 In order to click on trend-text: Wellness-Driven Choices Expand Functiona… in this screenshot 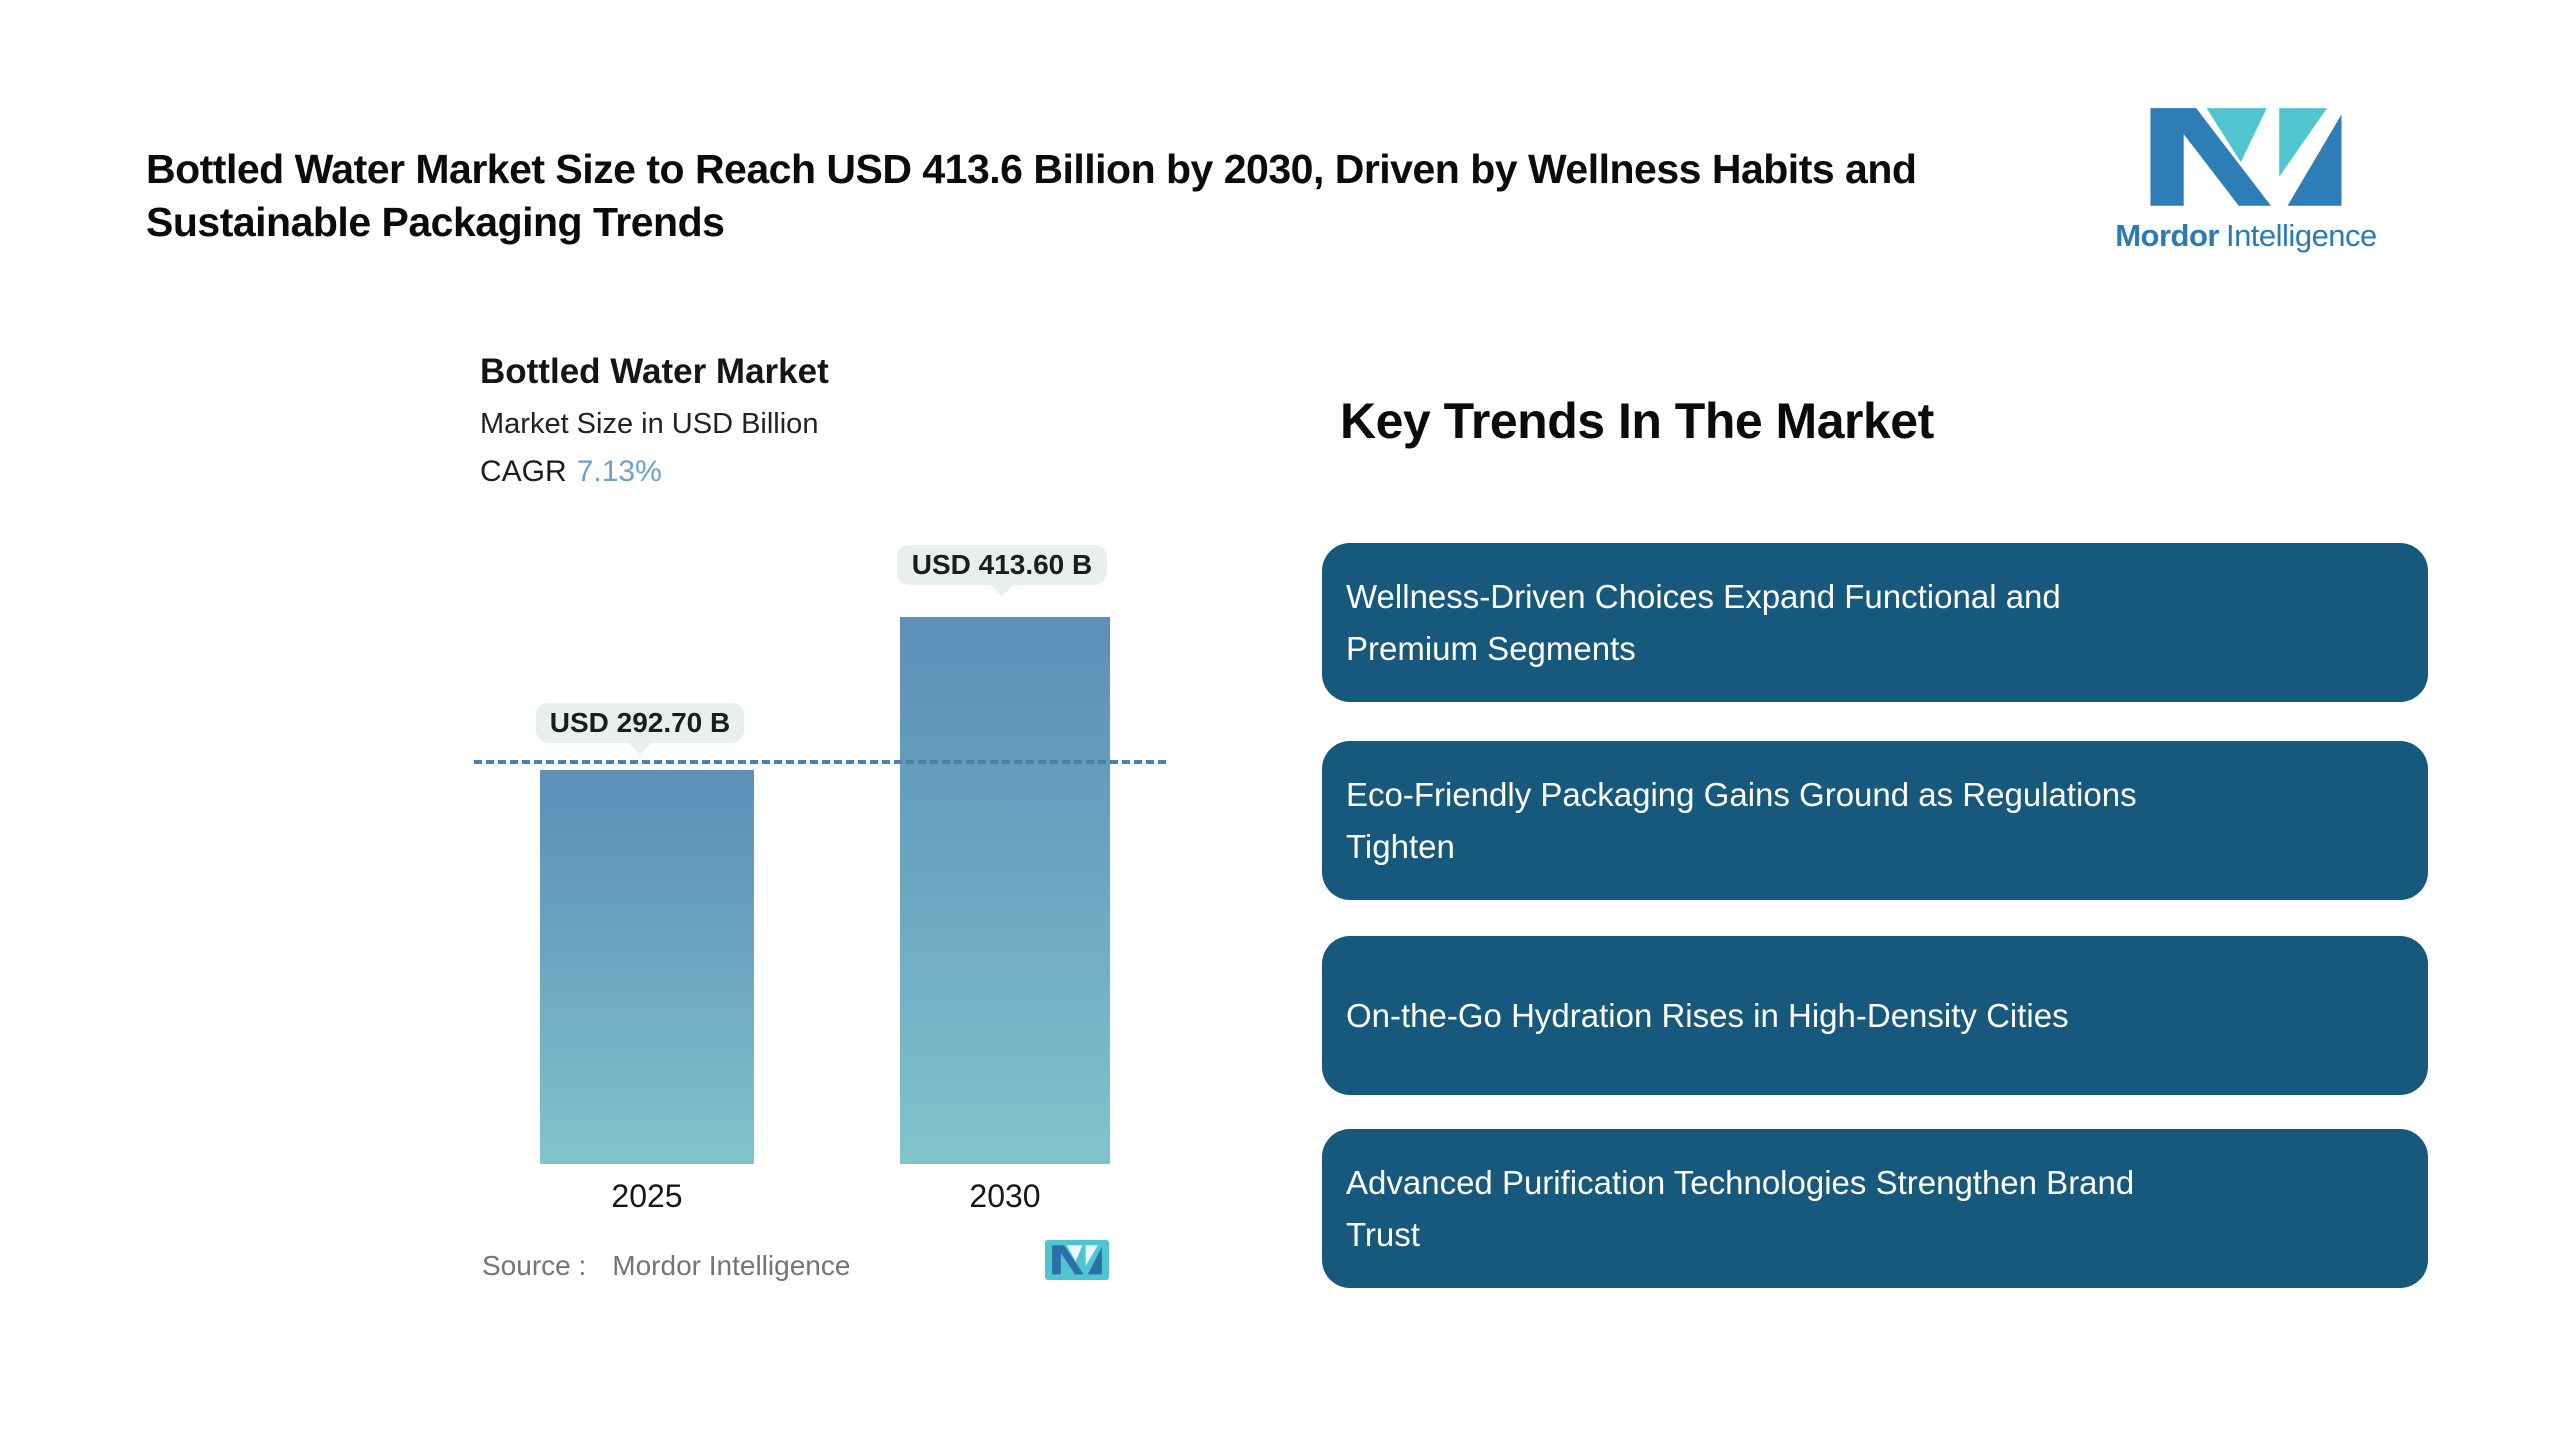, I will do `click(1703, 622)`.